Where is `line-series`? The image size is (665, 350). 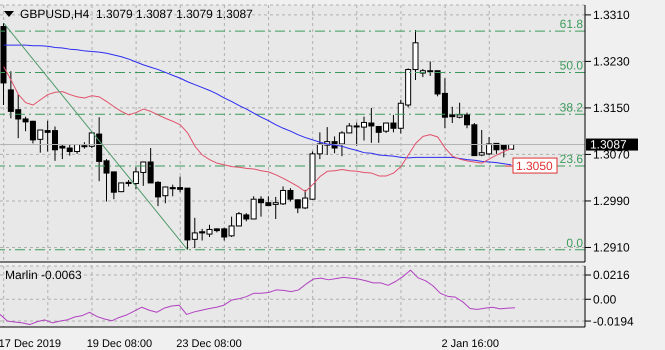 line-series is located at coordinates (258, 298).